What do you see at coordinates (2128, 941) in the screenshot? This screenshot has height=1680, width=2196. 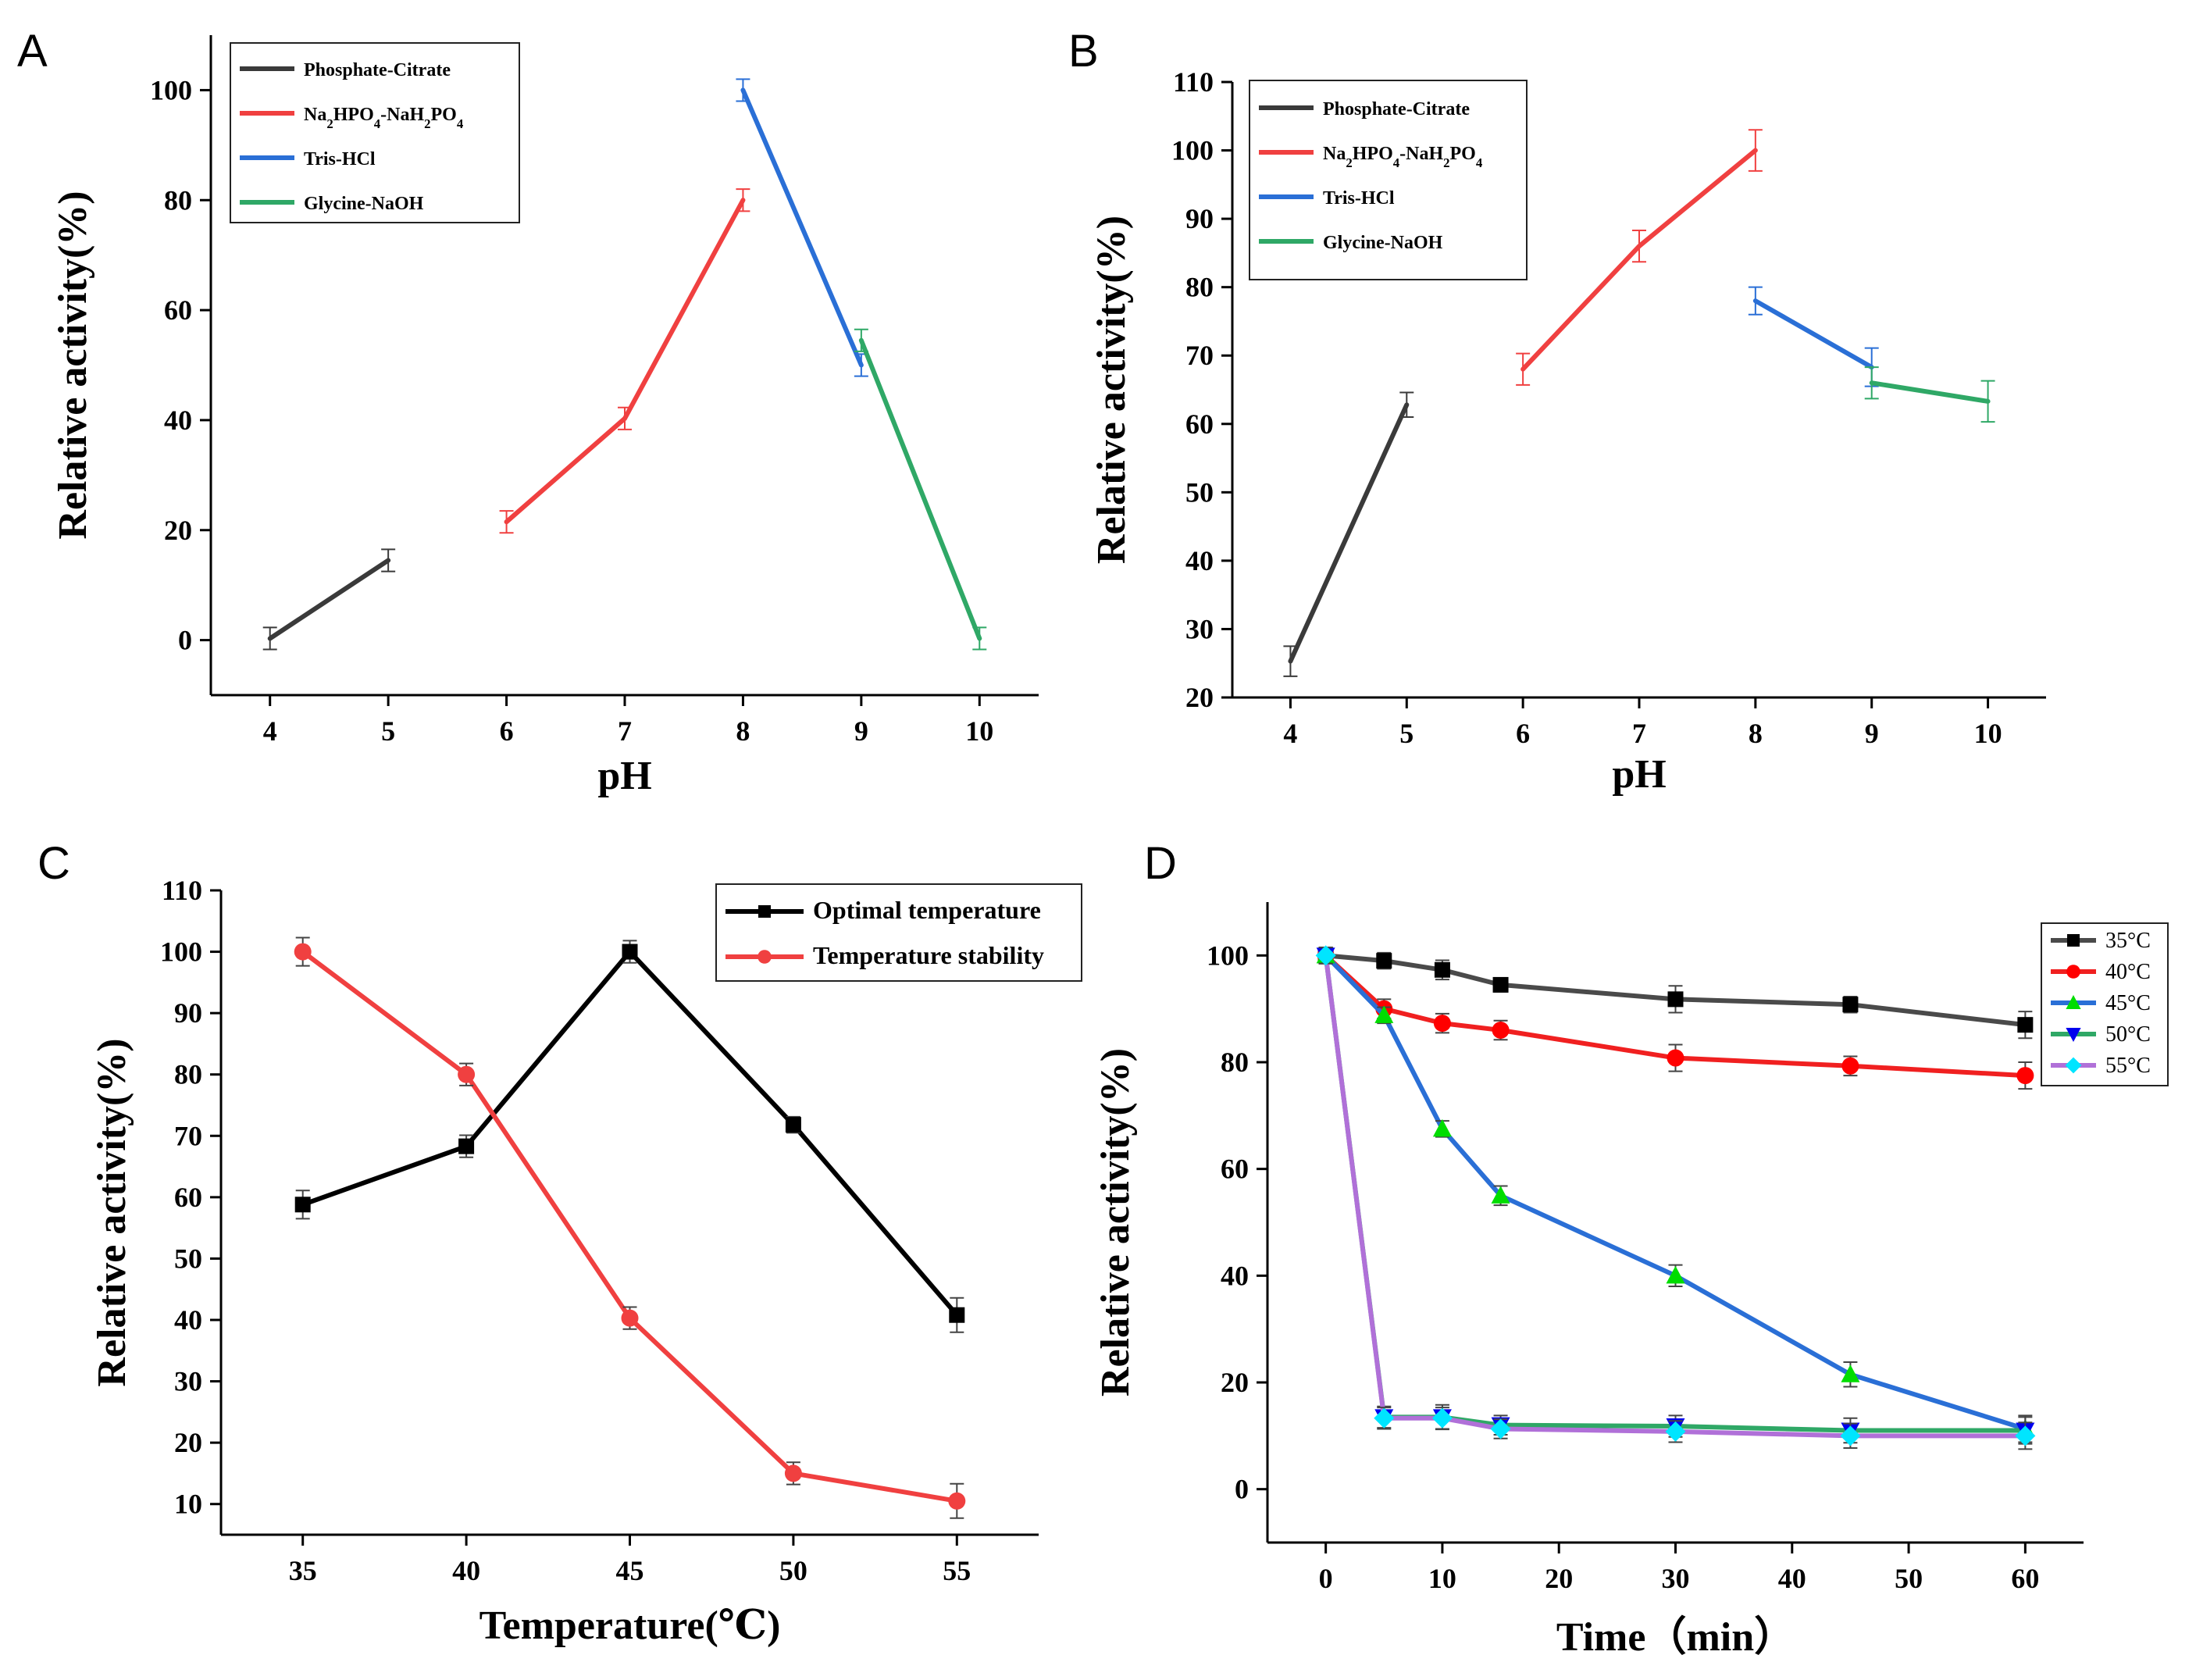 I see `legend-label: 35°C` at bounding box center [2128, 941].